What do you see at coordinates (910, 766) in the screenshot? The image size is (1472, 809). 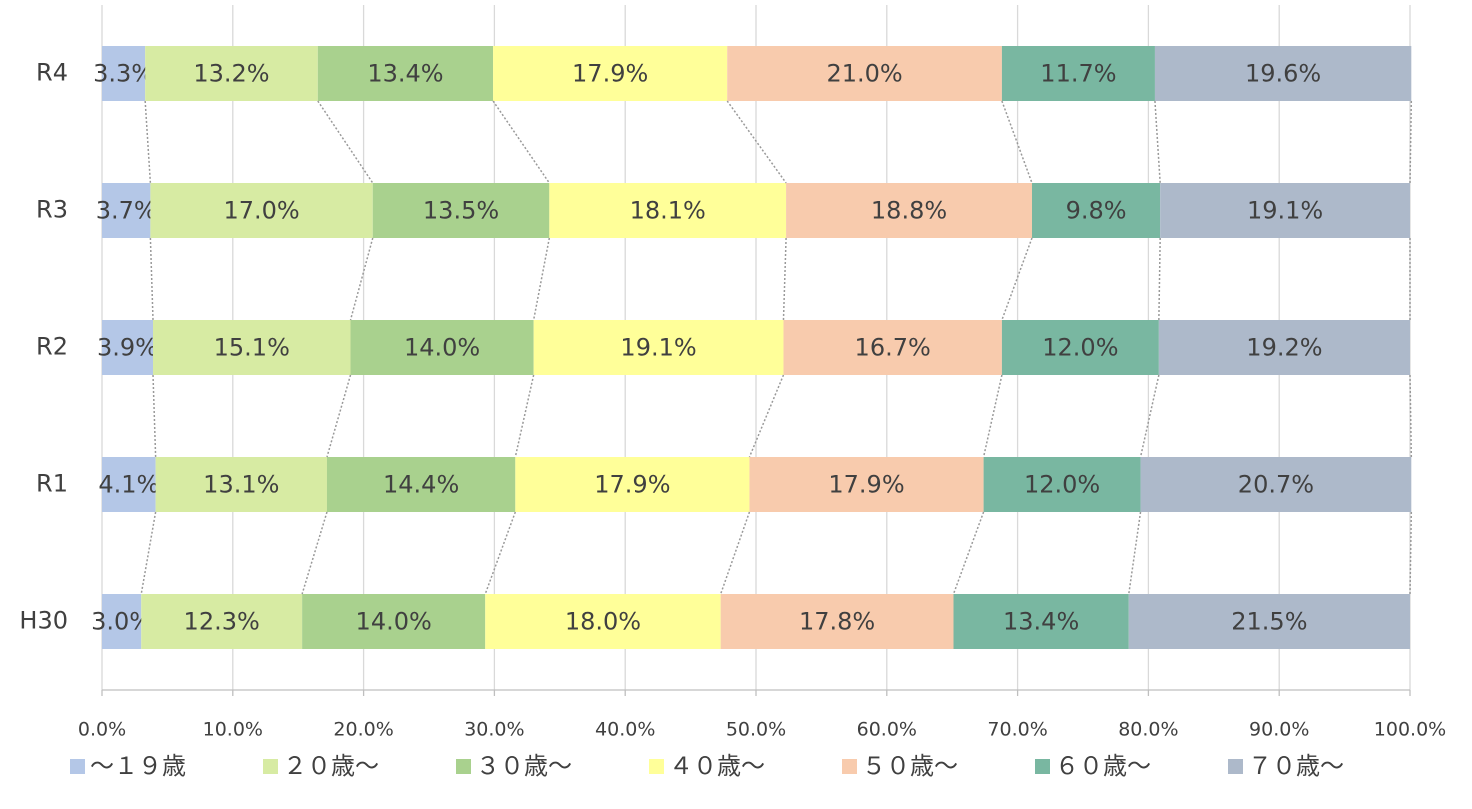 I see `legend-label: ５０歳～` at bounding box center [910, 766].